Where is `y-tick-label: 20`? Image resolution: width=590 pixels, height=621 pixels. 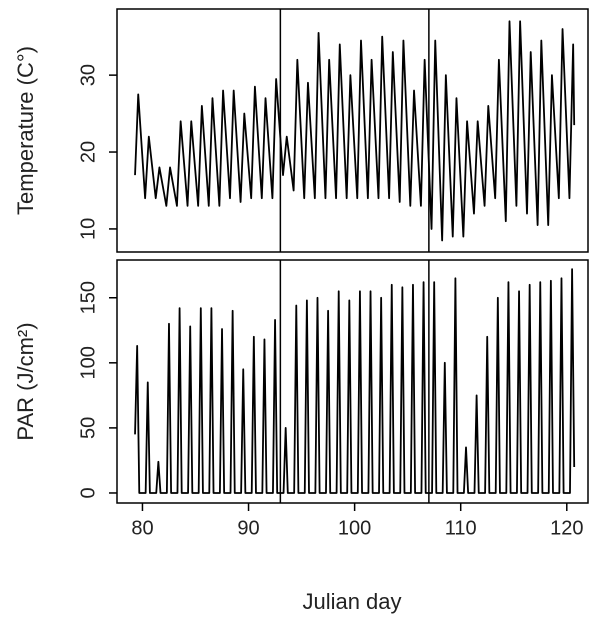
y-tick-label: 20 is located at coordinates (88, 152).